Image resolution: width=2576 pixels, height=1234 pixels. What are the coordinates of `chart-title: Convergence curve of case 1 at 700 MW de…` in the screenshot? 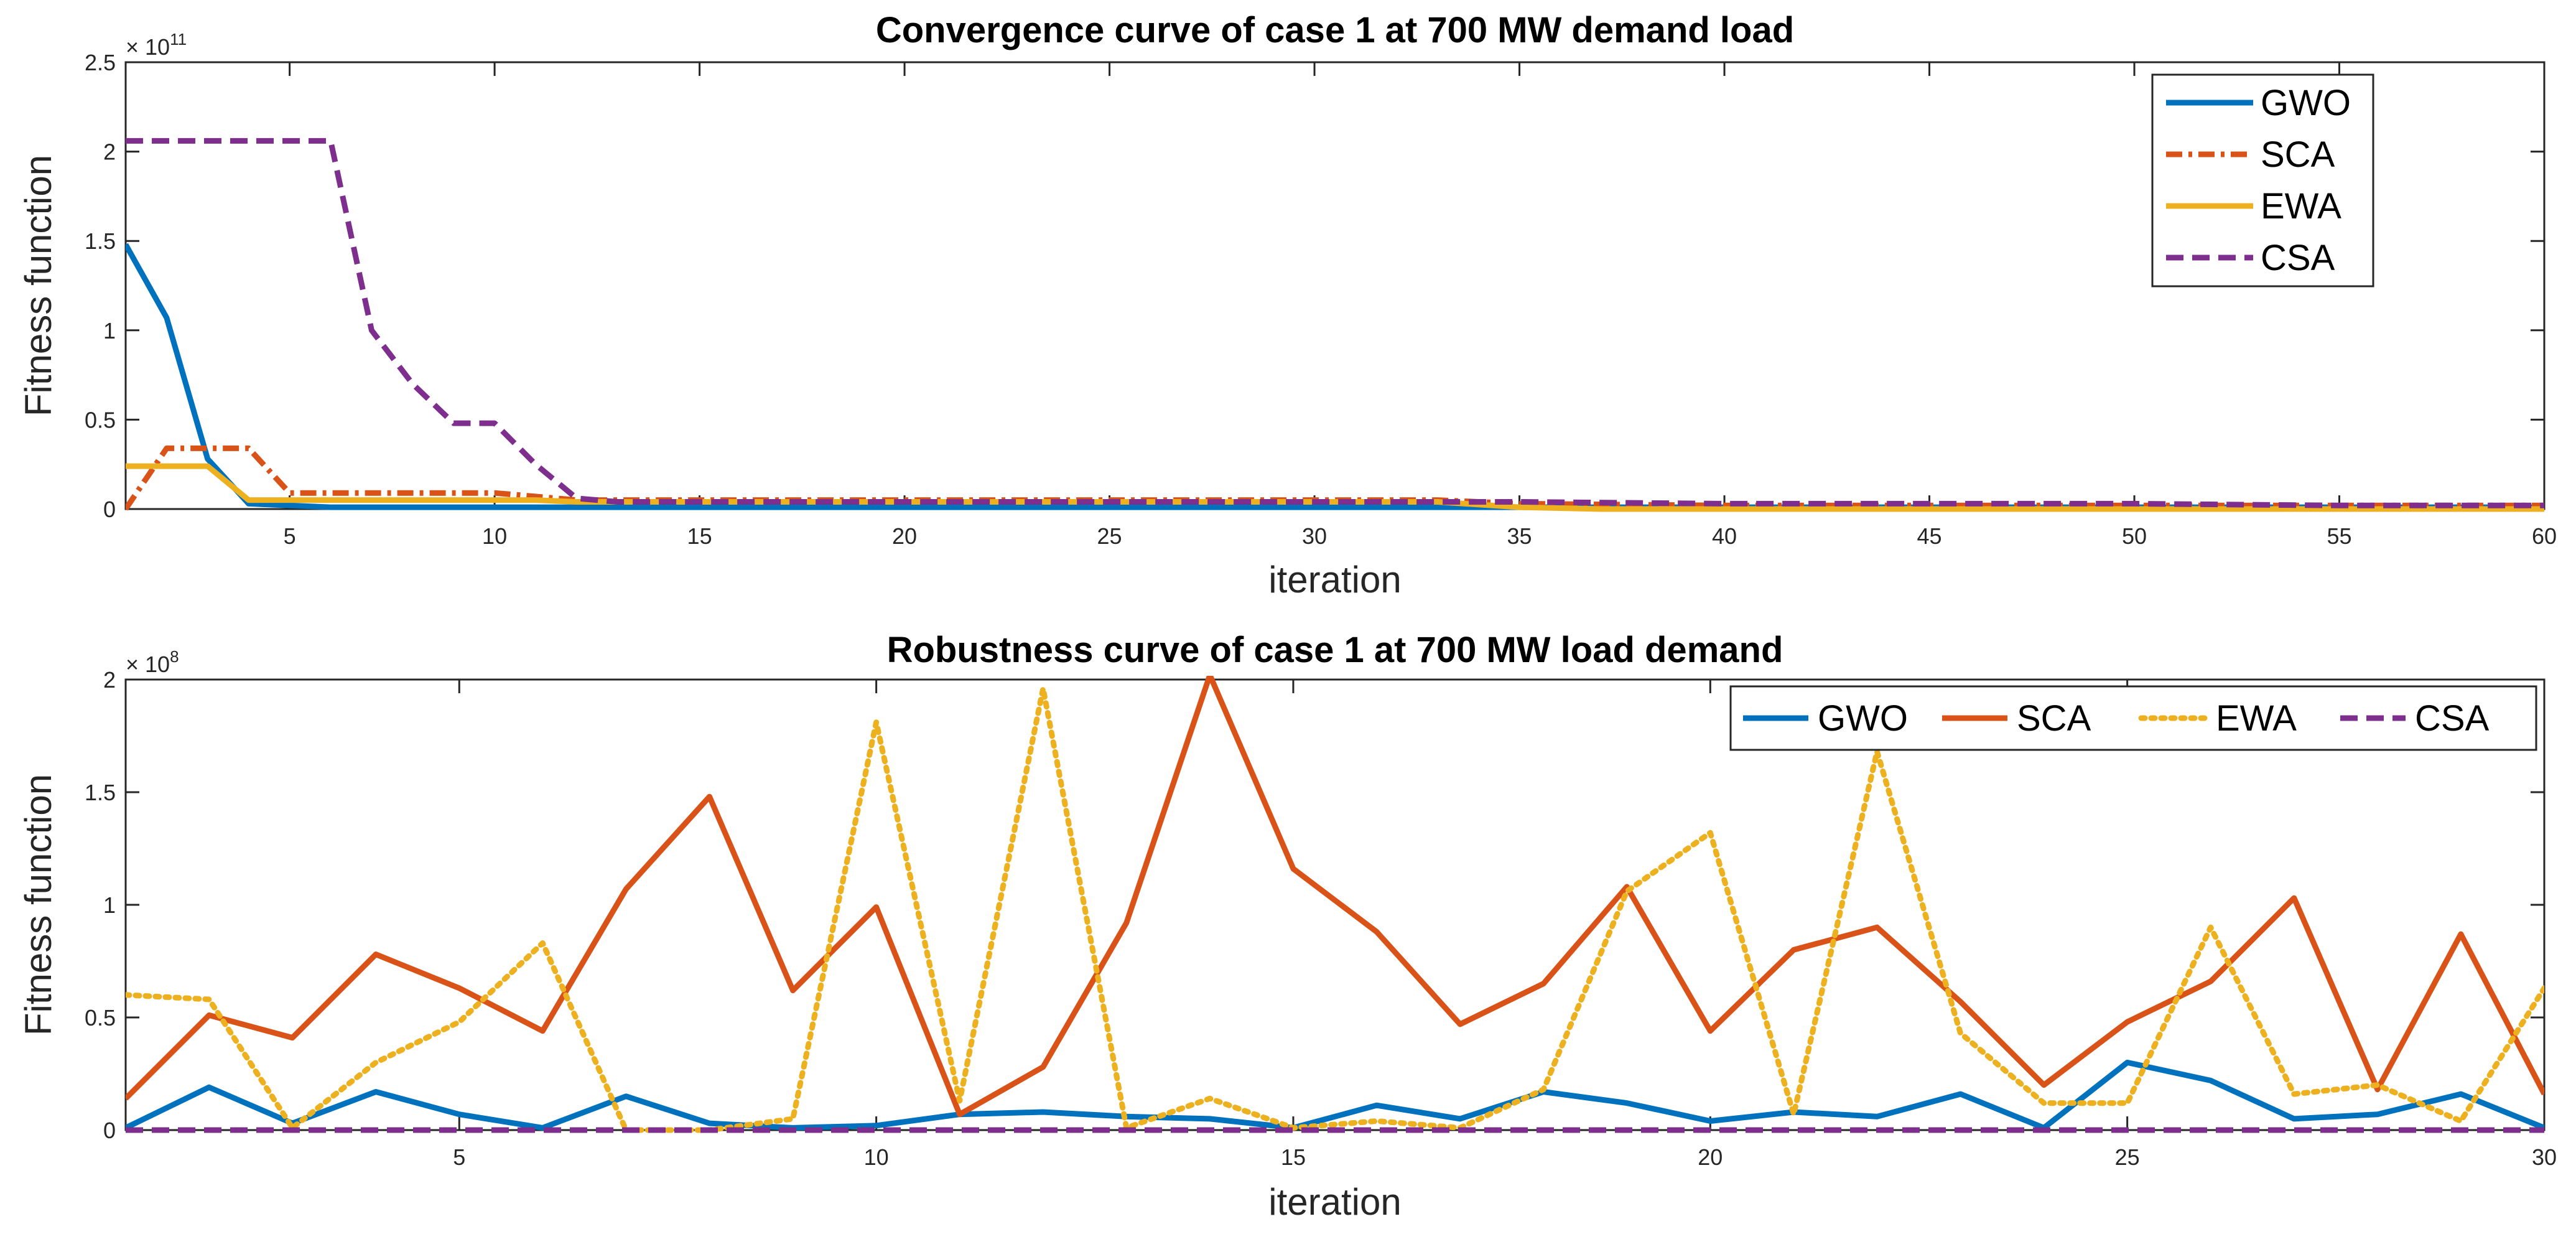 It's located at (1335, 30).